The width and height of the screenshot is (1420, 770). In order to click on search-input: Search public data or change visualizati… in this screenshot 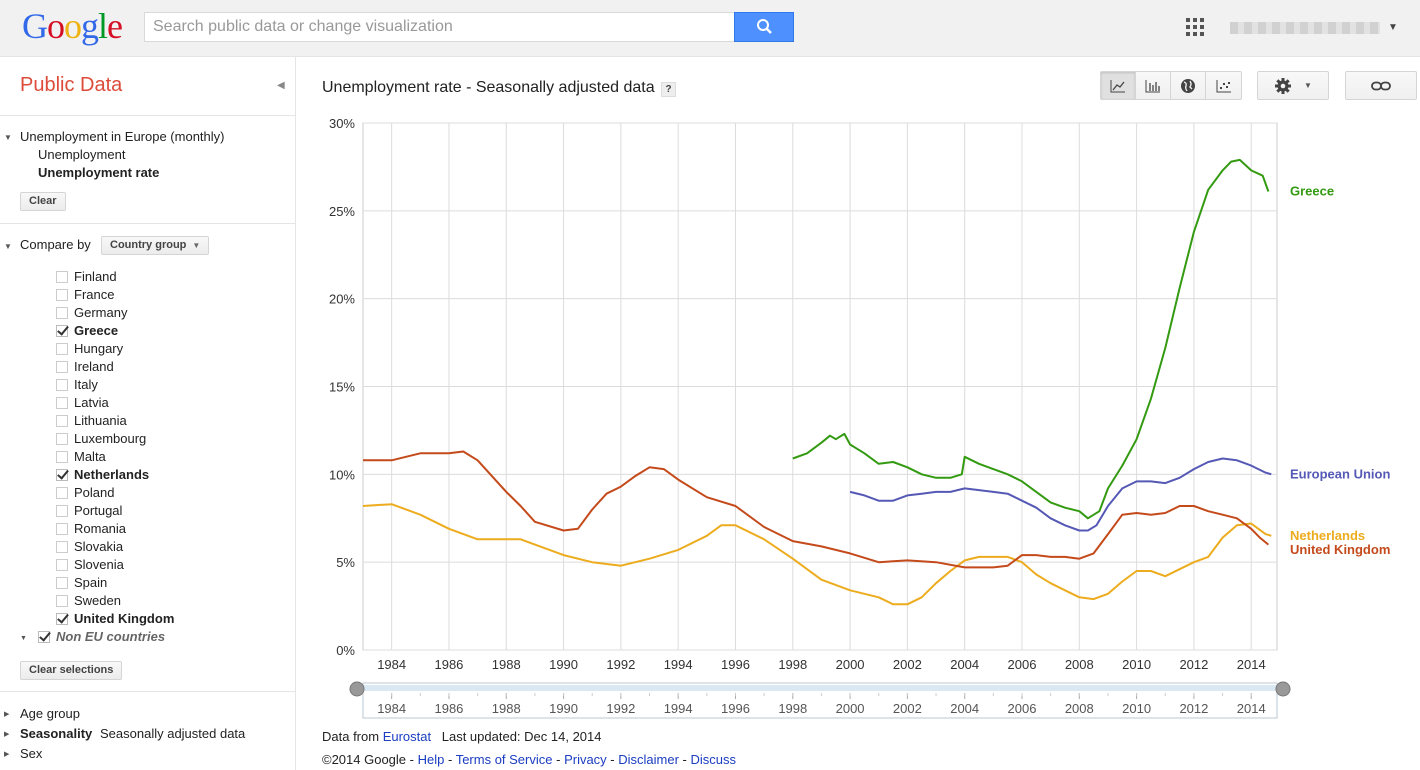, I will do `click(439, 27)`.